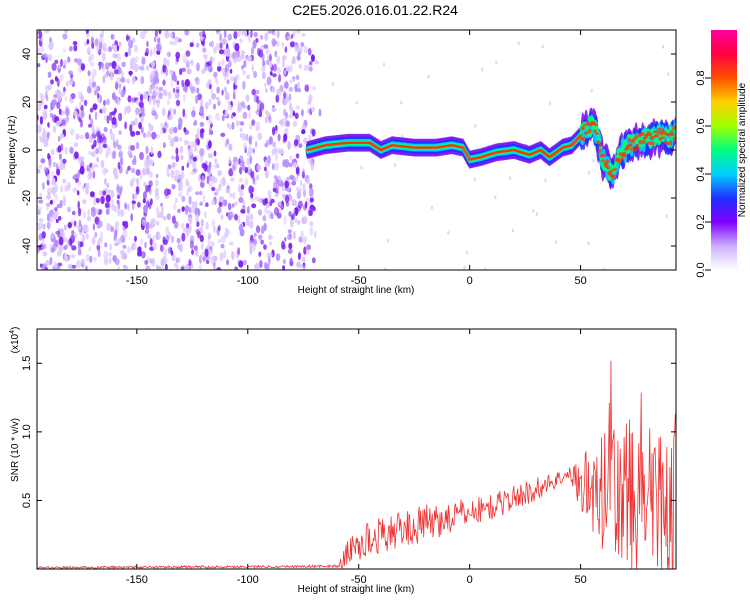 The width and height of the screenshot is (750, 600). What do you see at coordinates (660, 138) in the screenshot?
I see `ridge-mark` at bounding box center [660, 138].